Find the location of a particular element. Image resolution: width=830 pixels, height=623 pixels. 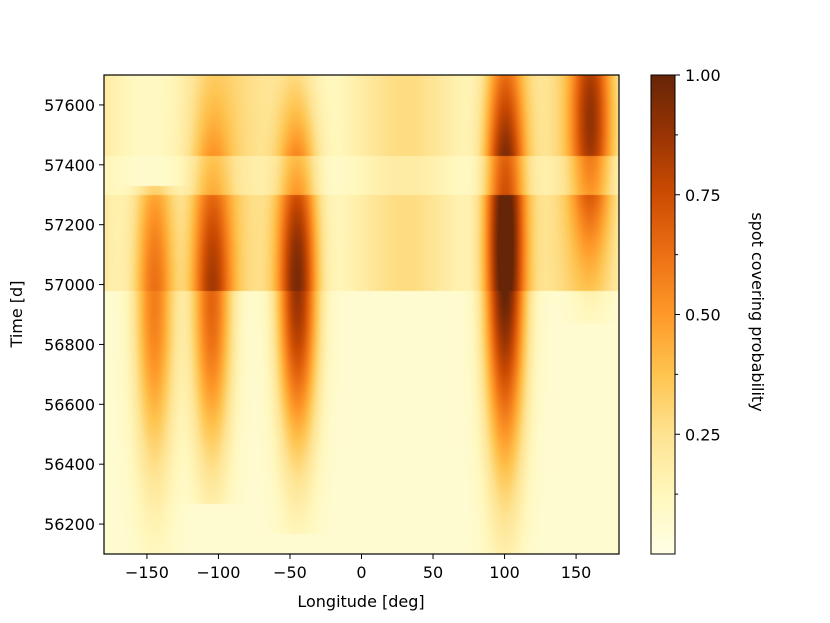

y-tick-label: 57600 is located at coordinates (69, 105).